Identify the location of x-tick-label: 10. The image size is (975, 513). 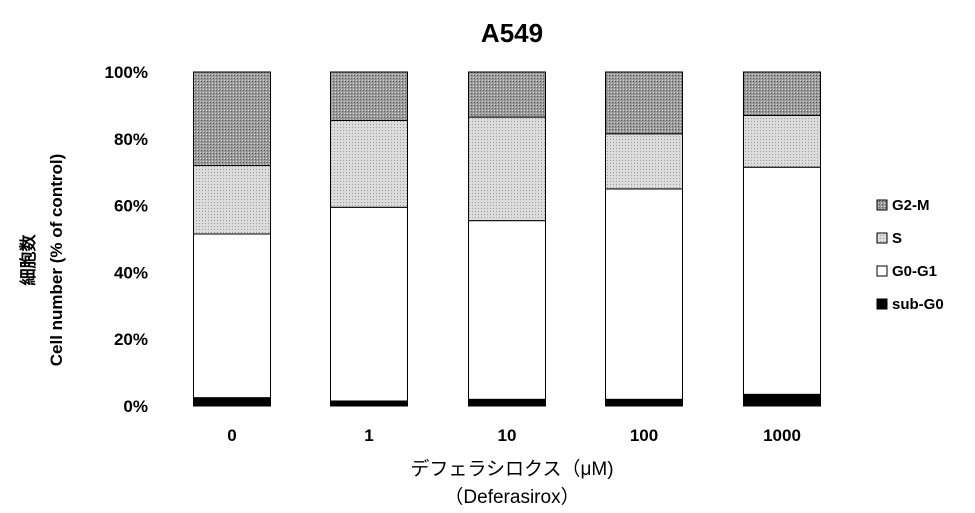
(507, 435).